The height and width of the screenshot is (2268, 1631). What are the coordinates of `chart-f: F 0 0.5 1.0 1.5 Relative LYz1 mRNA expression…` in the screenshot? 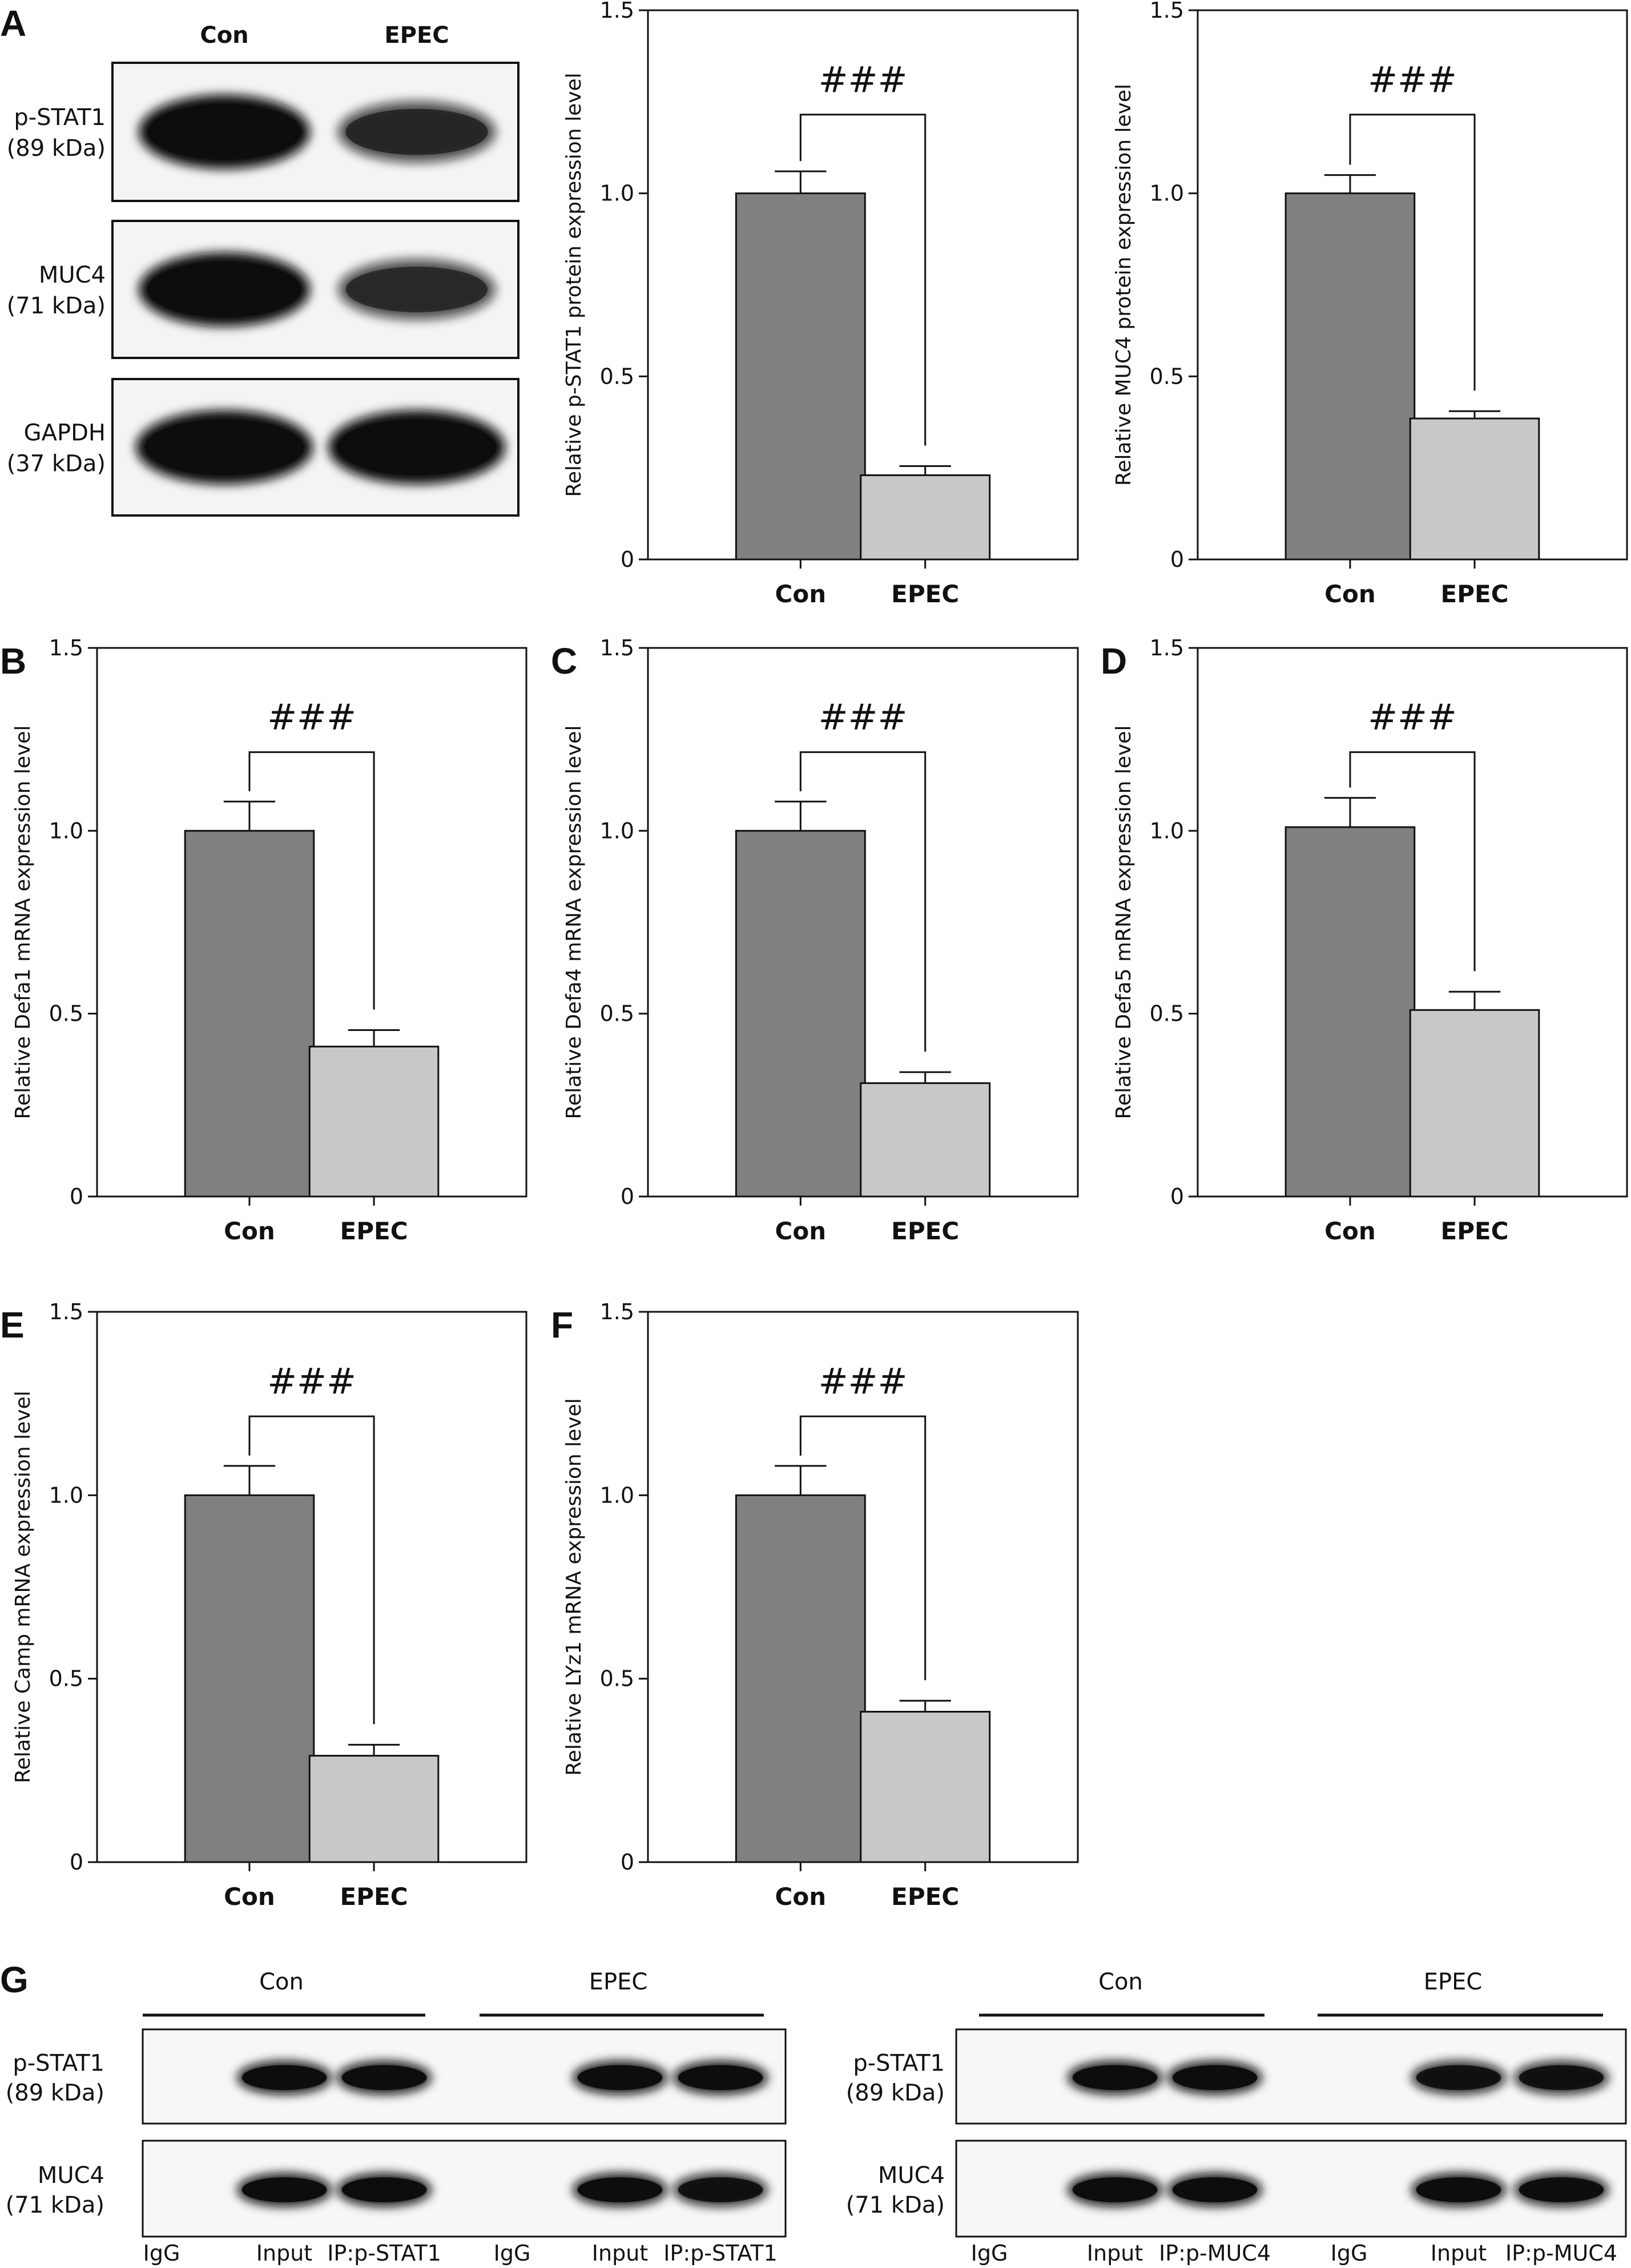 It's located at (815, 1605).